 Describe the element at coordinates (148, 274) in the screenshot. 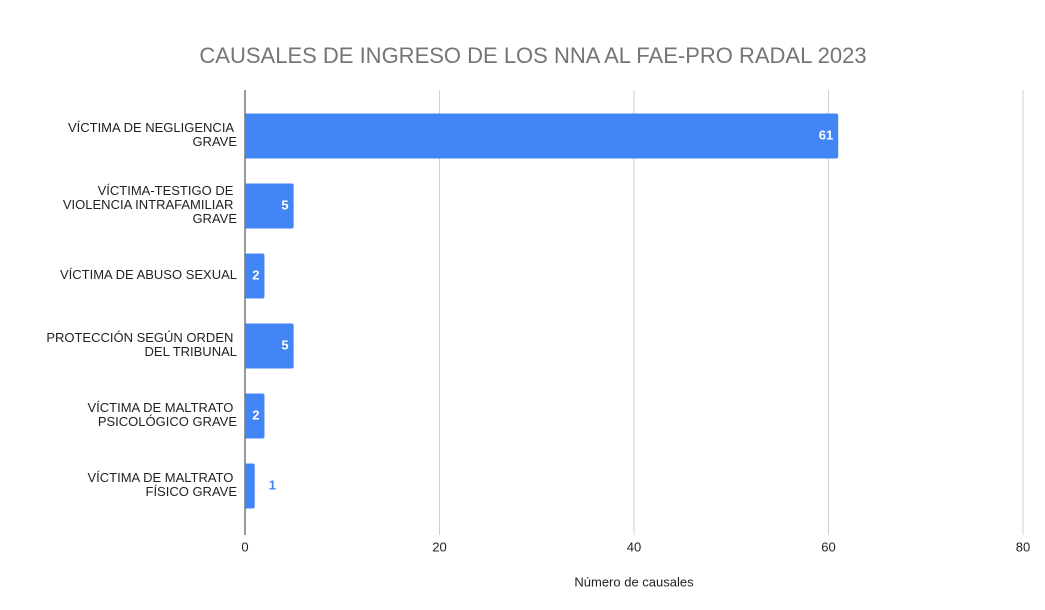

I see `y-tick-label: VÍCTIMA DE ABUSO SEXUAL` at that location.